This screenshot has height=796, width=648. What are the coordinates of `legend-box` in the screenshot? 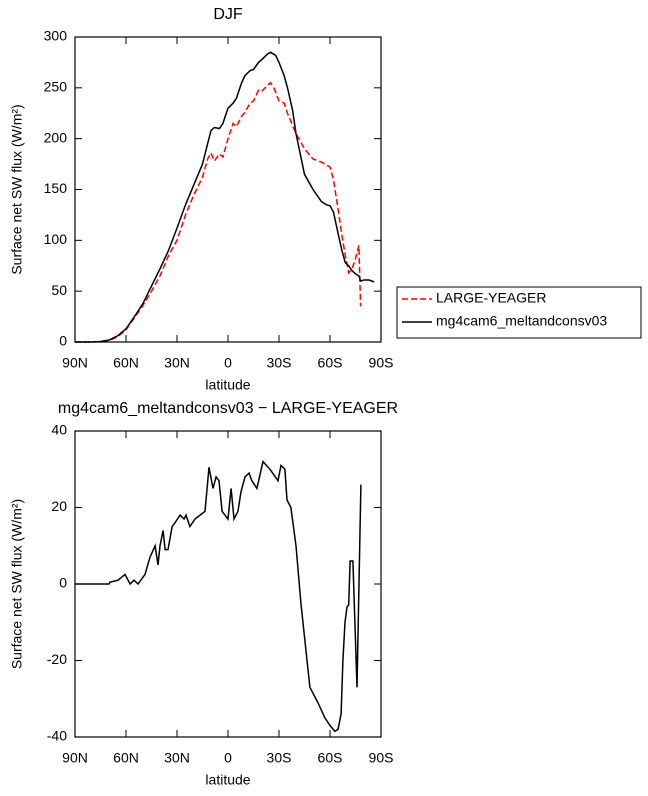 It's located at (519, 312).